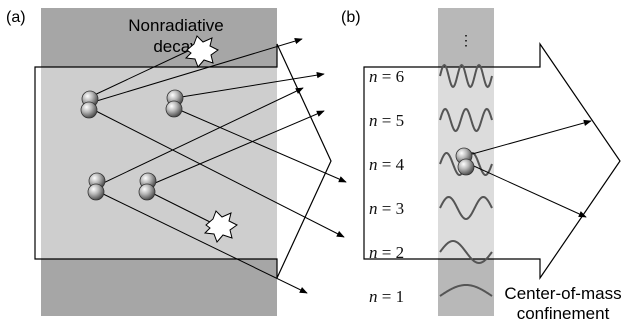 The height and width of the screenshot is (325, 631). I want to click on level-label-n5: n = 5, so click(386, 120).